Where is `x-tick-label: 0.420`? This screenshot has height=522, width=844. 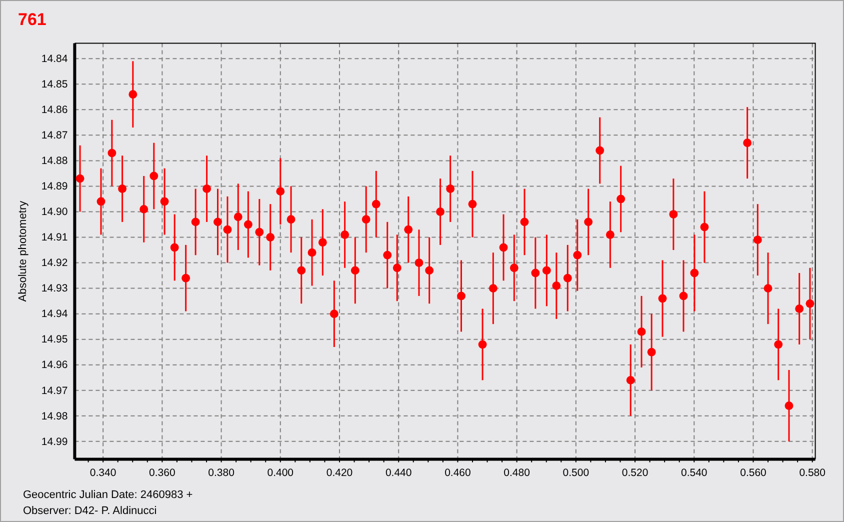
x-tick-label: 0.420 is located at coordinates (339, 472).